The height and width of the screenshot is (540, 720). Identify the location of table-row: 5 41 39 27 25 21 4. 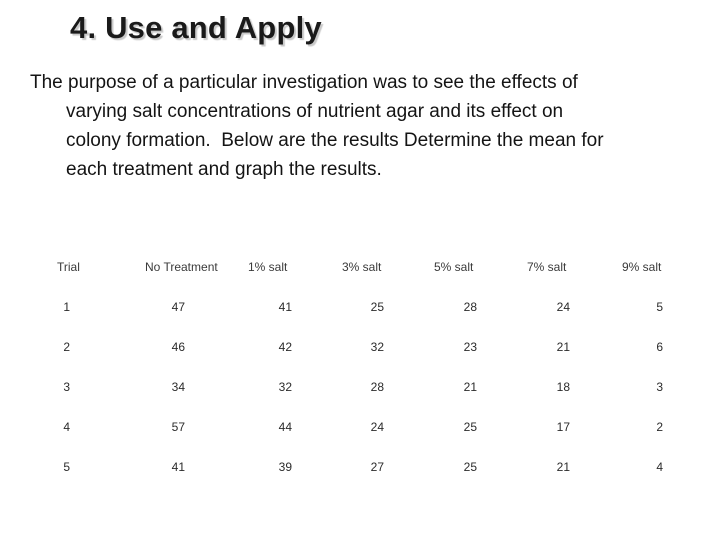
(360, 472).